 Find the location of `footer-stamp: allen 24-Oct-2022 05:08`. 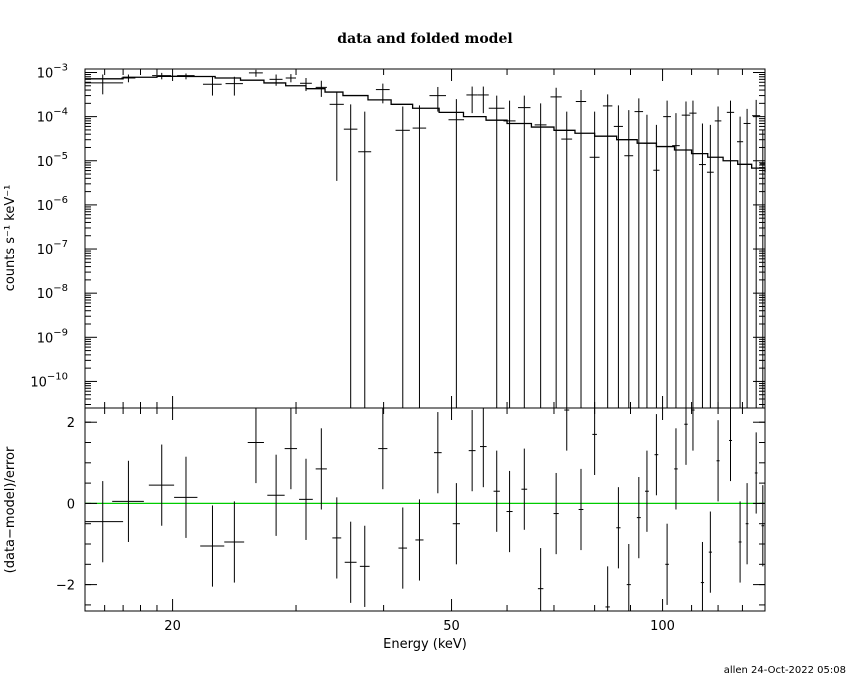

footer-stamp: allen 24-Oct-2022 05:08 is located at coordinates (785, 670).